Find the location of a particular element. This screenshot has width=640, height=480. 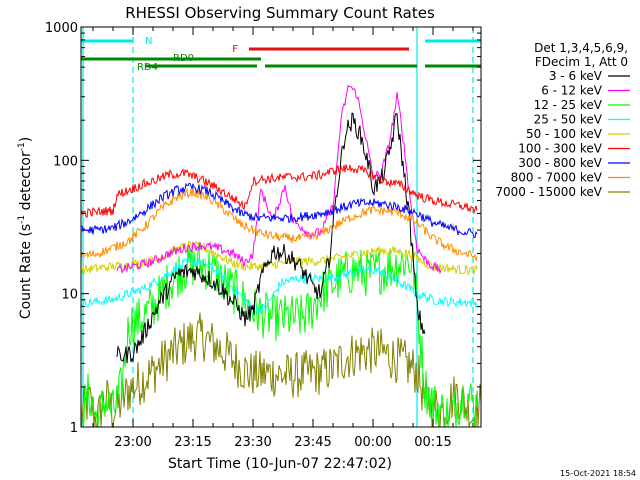

legend-label-0: 3 - 6 keV is located at coordinates (576, 76).